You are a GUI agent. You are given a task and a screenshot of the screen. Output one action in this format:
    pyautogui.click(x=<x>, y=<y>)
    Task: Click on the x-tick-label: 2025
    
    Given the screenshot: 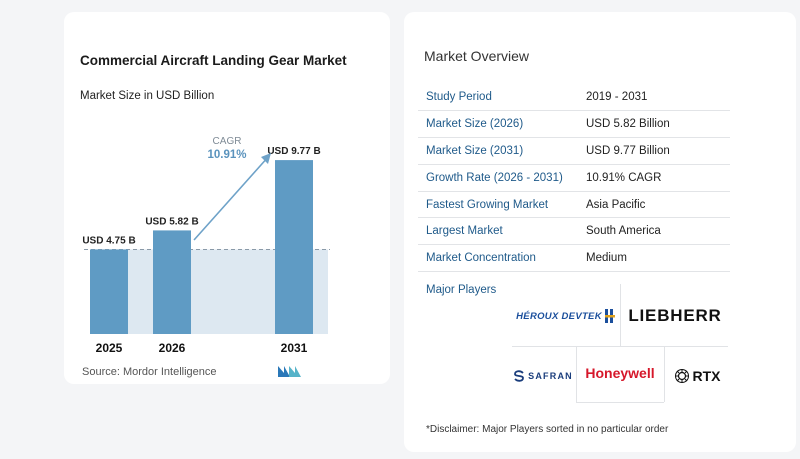 What is the action you would take?
    pyautogui.click(x=109, y=348)
    